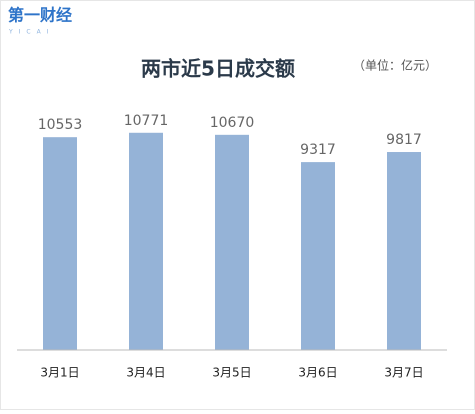  I want to click on x-tick-label: 3月5日, so click(231, 373).